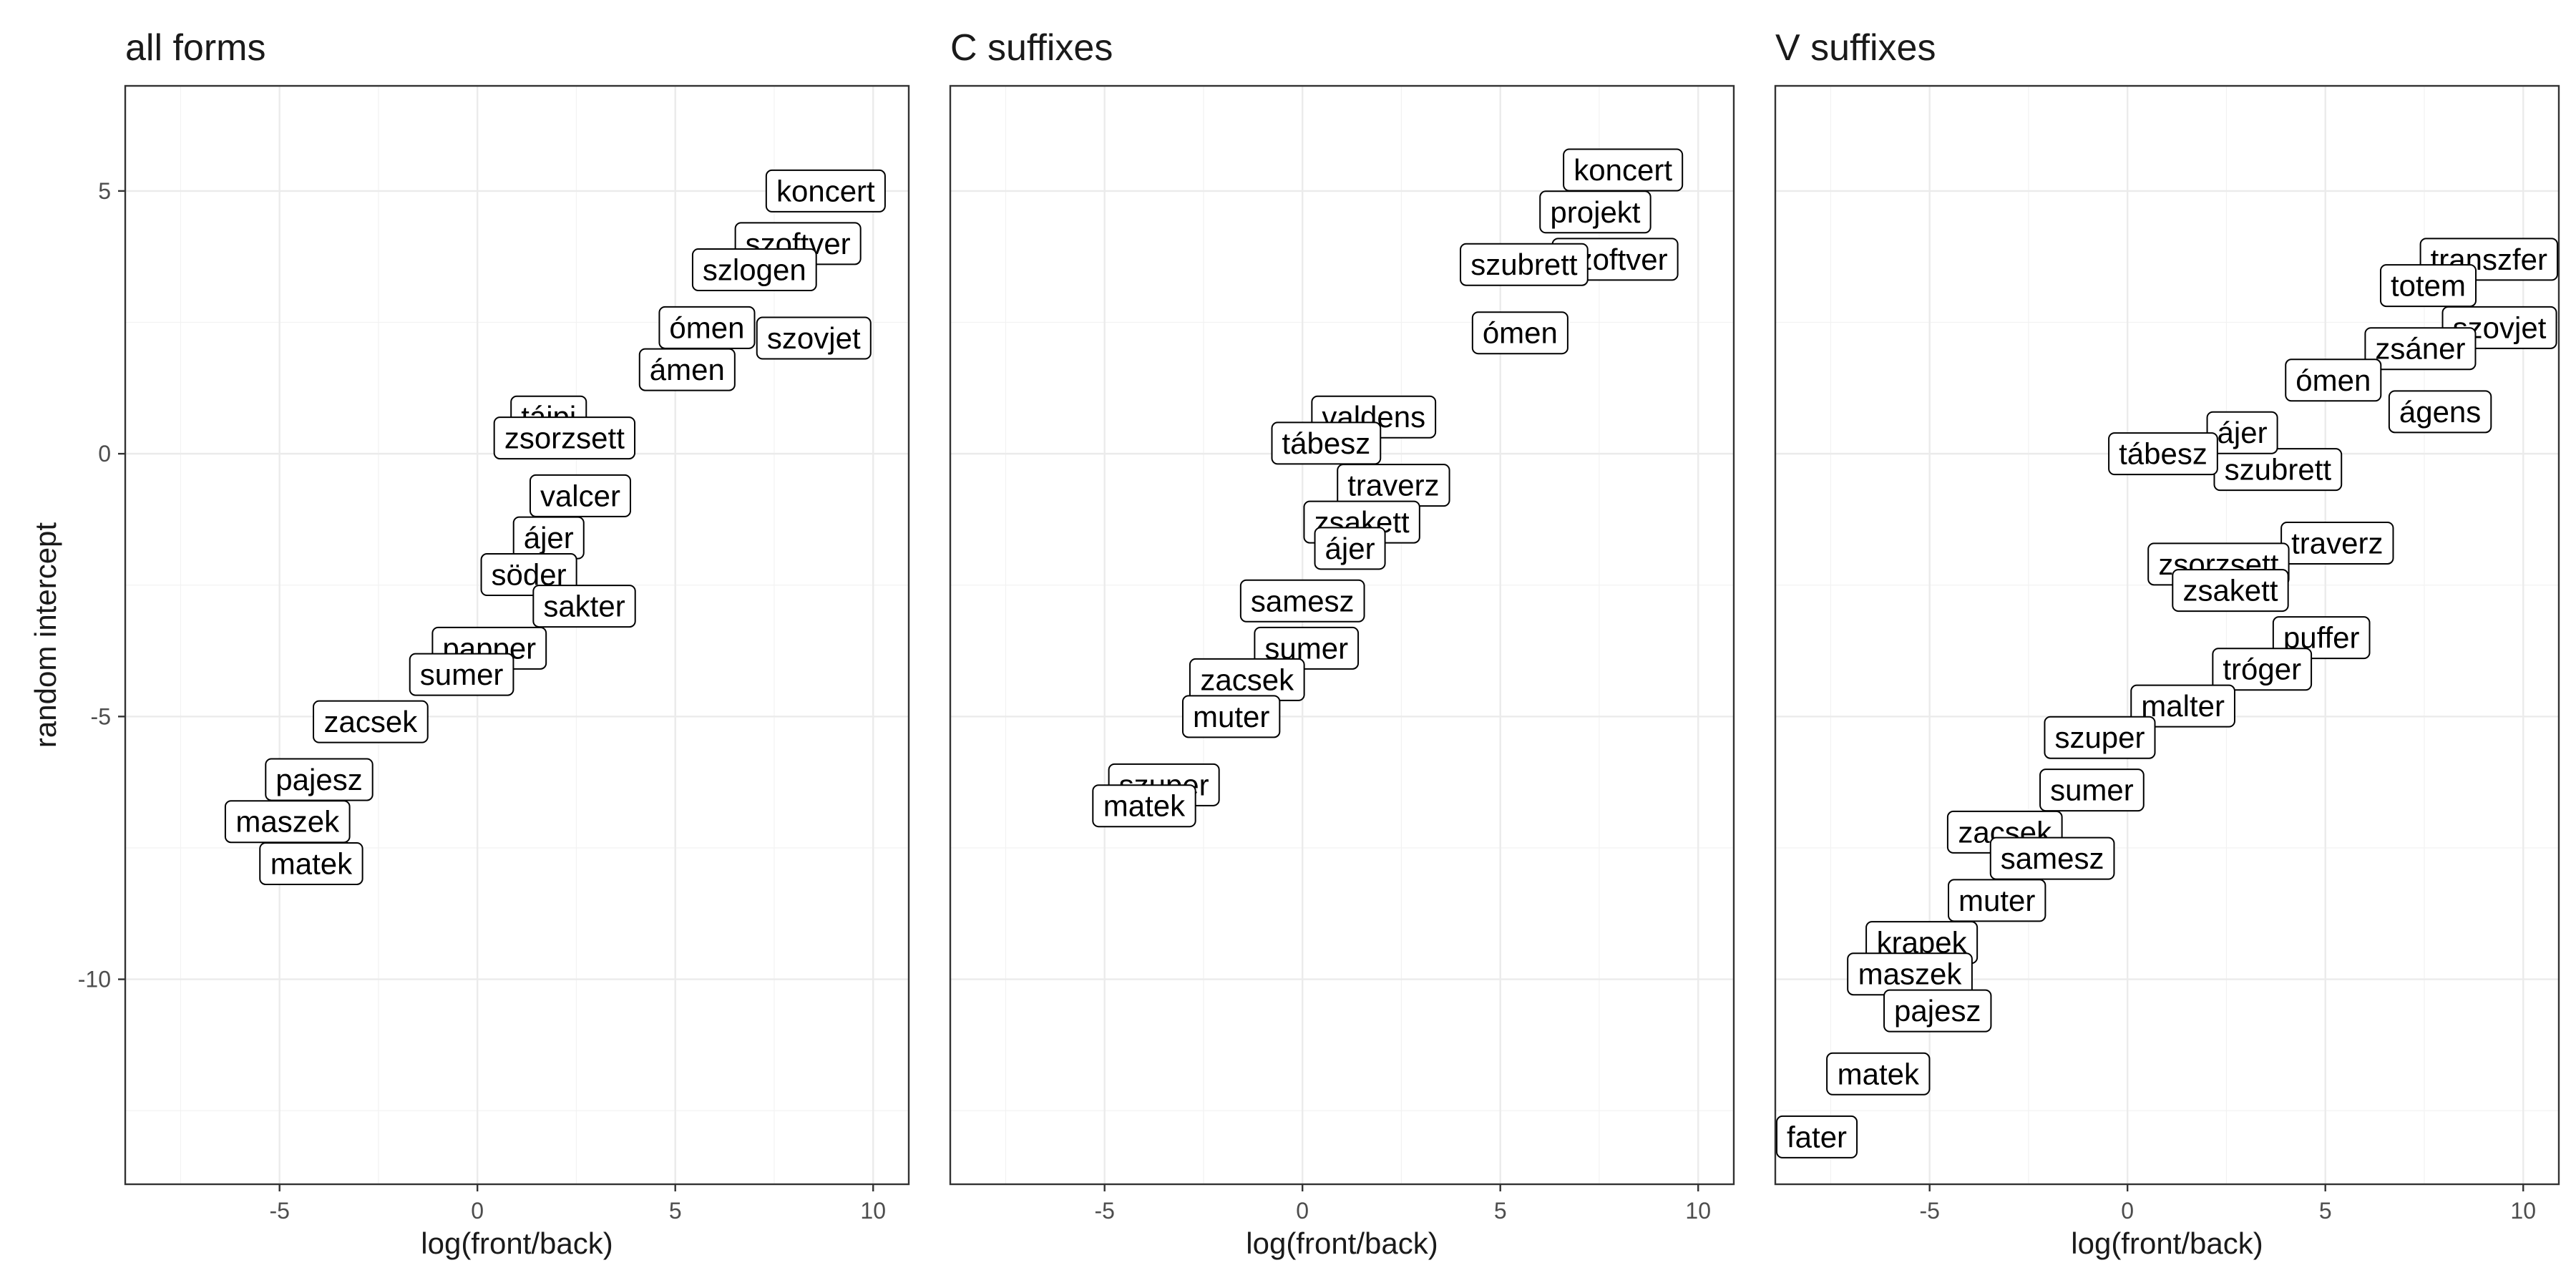 The height and width of the screenshot is (1288, 2576). Describe the element at coordinates (1326, 443) in the screenshot. I see `point-label-tábesz: tábesz` at that location.